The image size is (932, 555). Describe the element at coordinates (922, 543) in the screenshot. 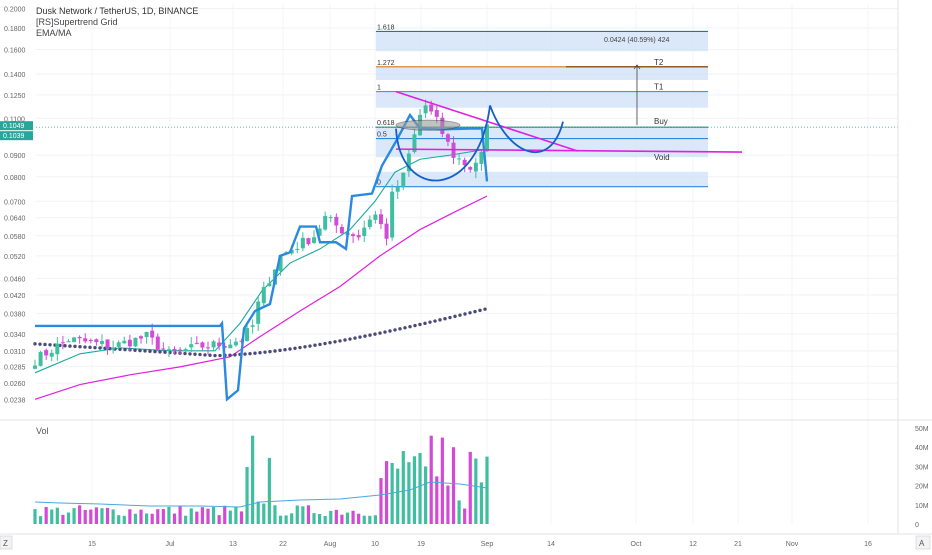

I see `auto-scale-button: A` at that location.